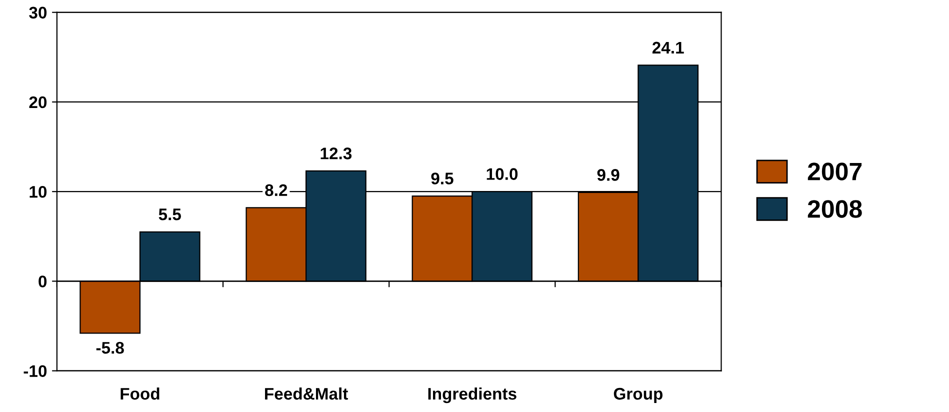  What do you see at coordinates (835, 209) in the screenshot?
I see `legend-label: 2008` at bounding box center [835, 209].